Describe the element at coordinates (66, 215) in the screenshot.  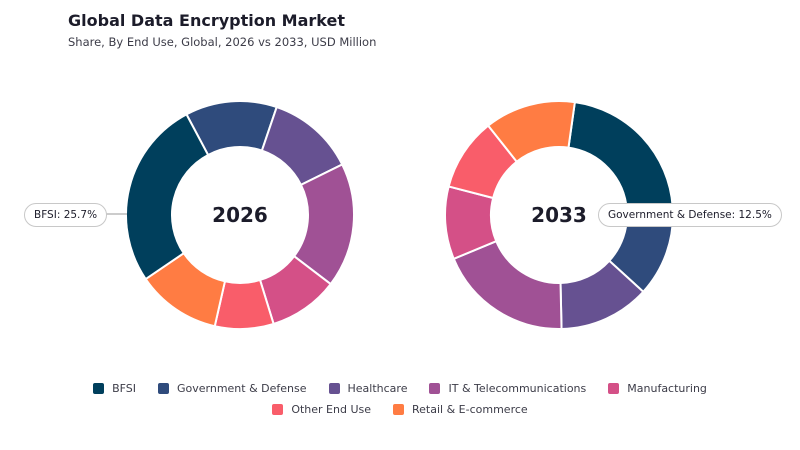
I see `callout-label-bfsi-2026: BFSI: 25.7%` at that location.